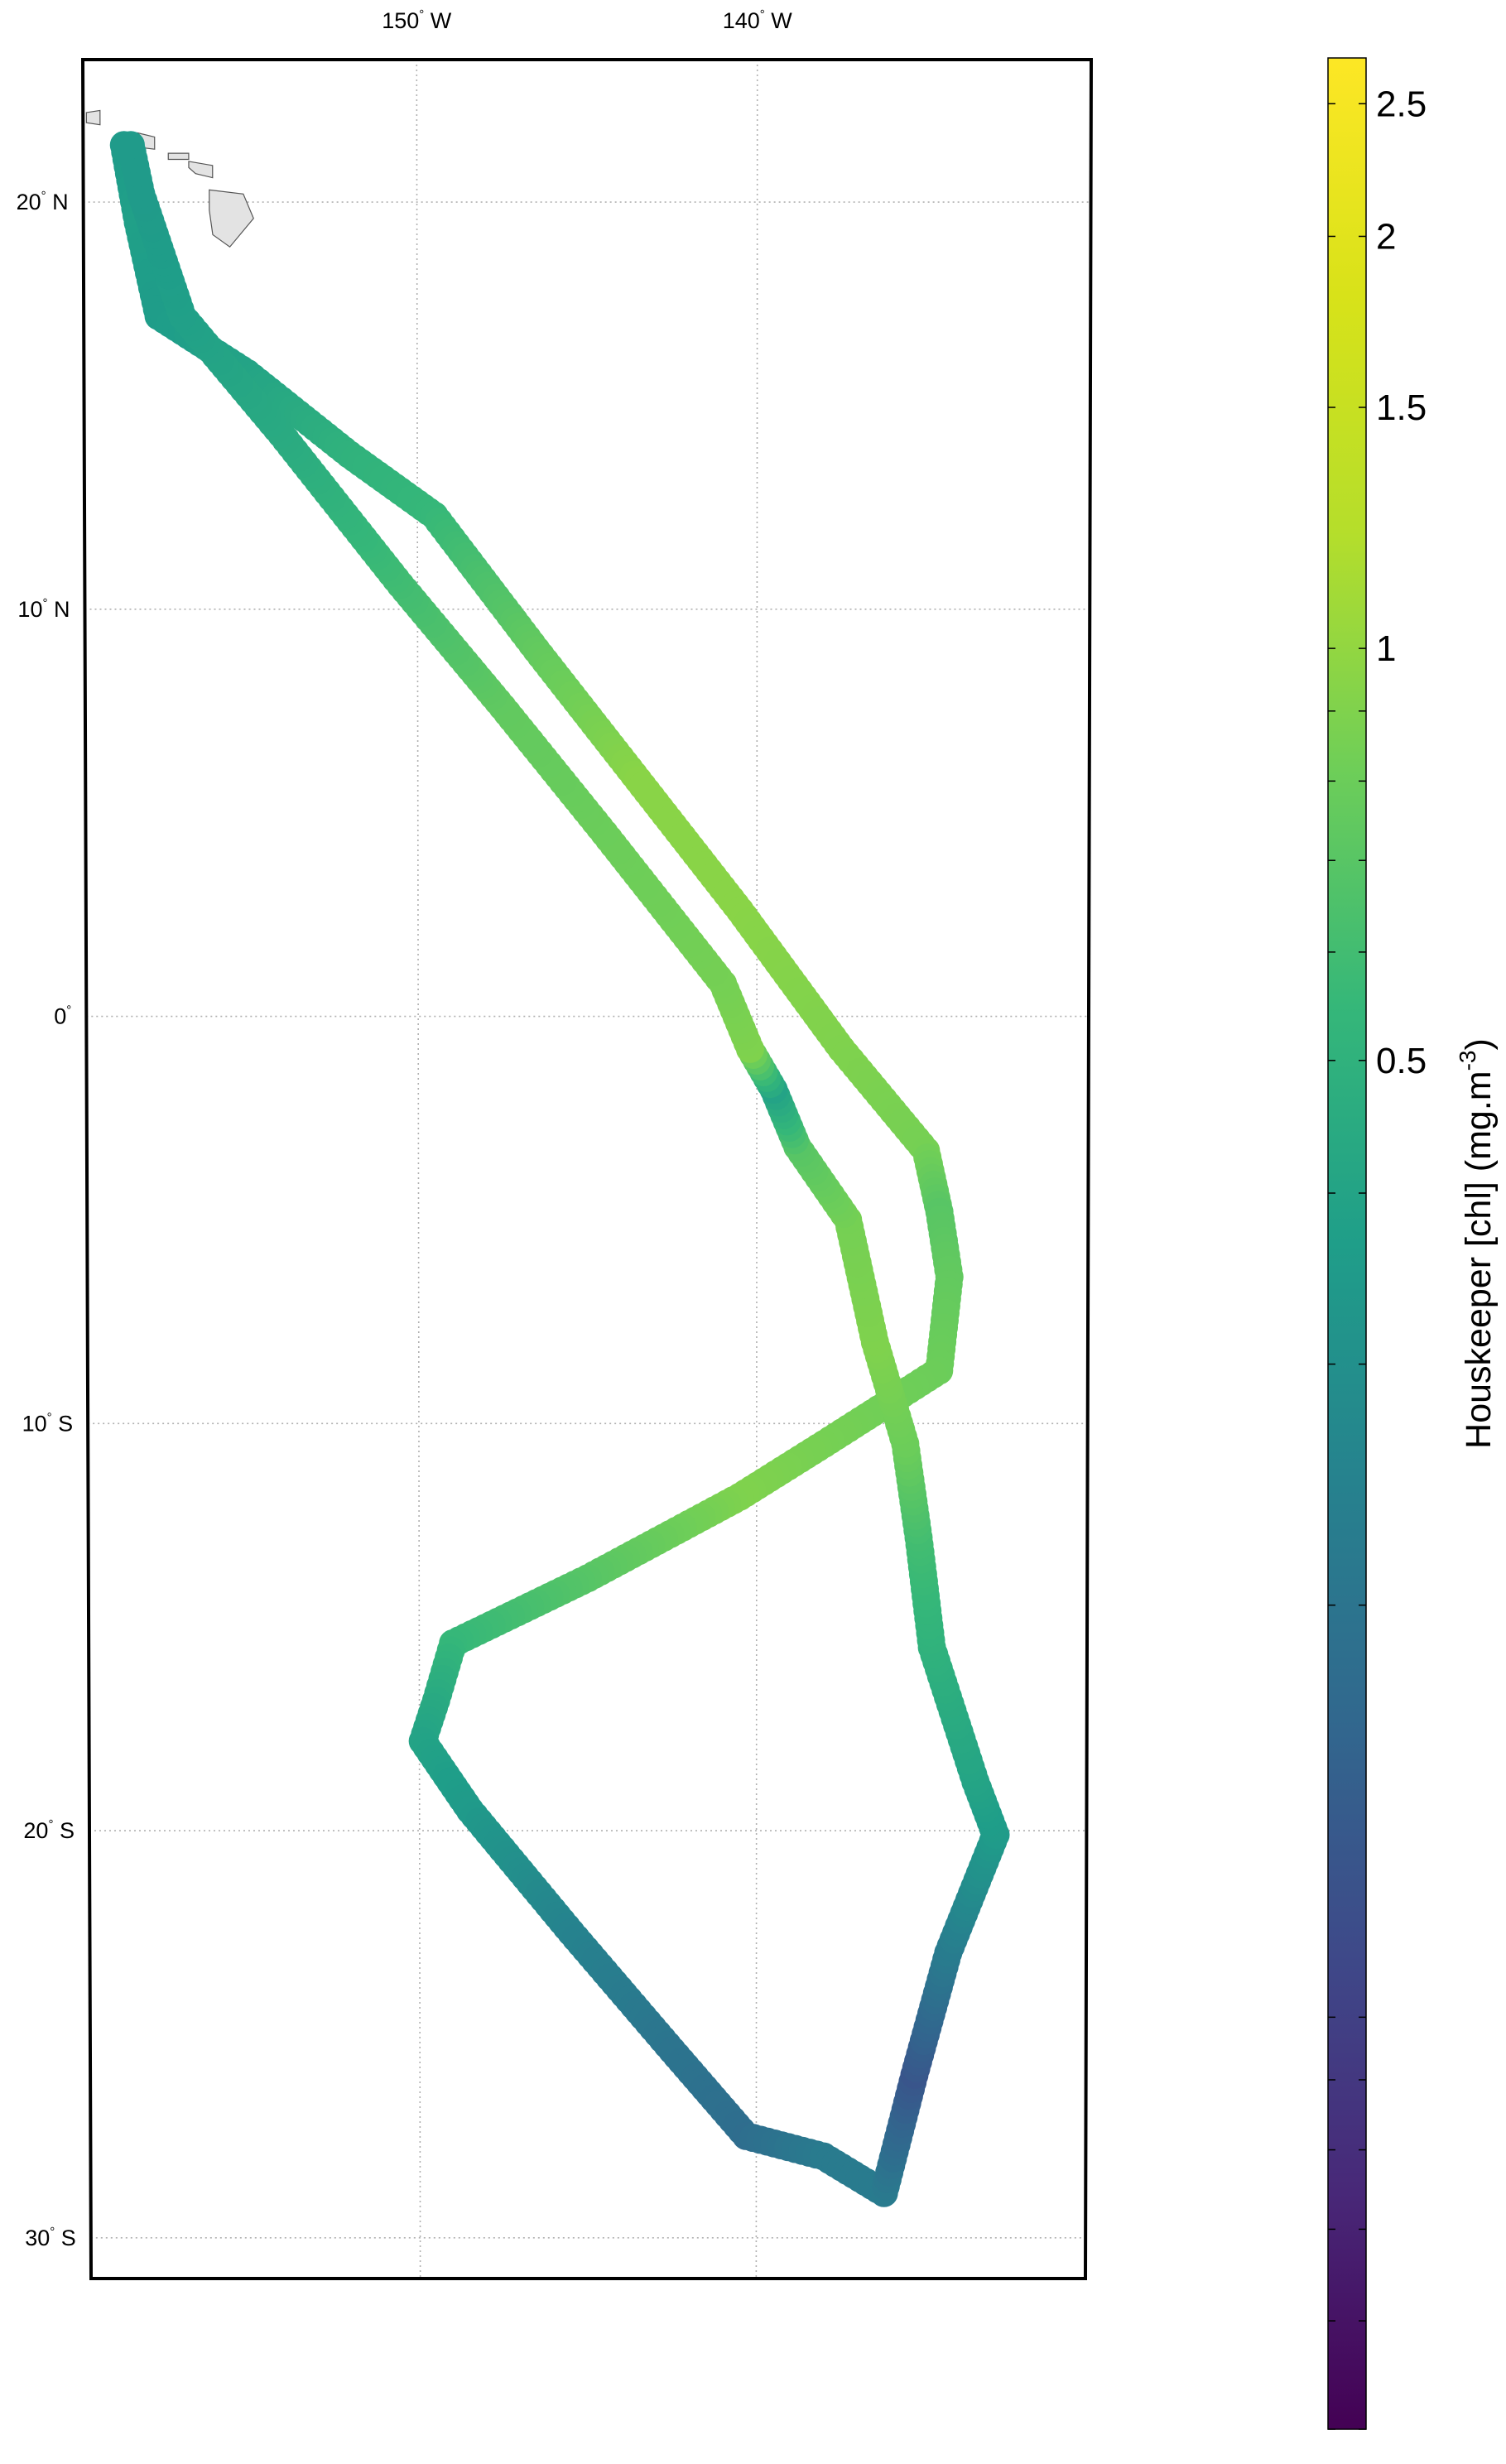 This screenshot has width=1506, height=2464. Describe the element at coordinates (1479, 1044) in the screenshot. I see `colorbar-title-close: )` at that location.